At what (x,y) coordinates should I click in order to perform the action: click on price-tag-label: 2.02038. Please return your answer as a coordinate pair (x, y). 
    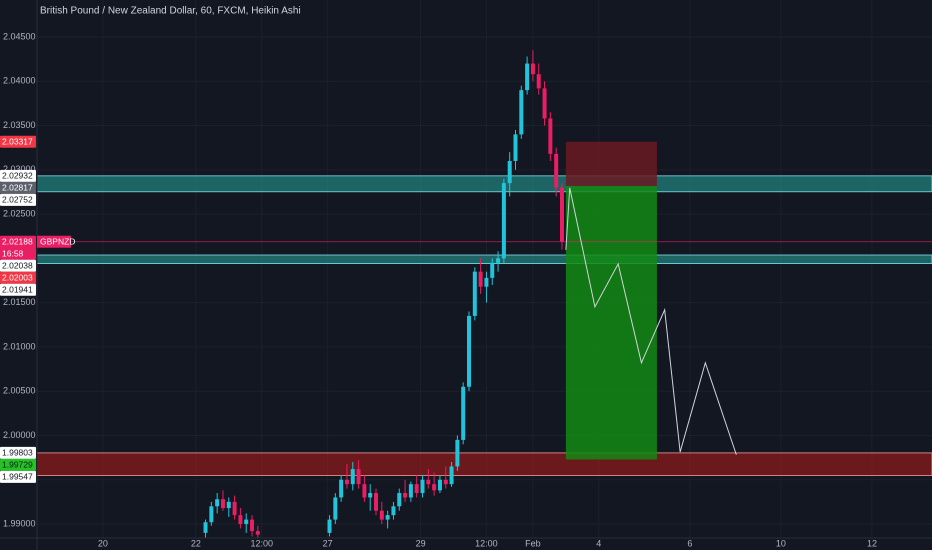
    Looking at the image, I should click on (17, 265).